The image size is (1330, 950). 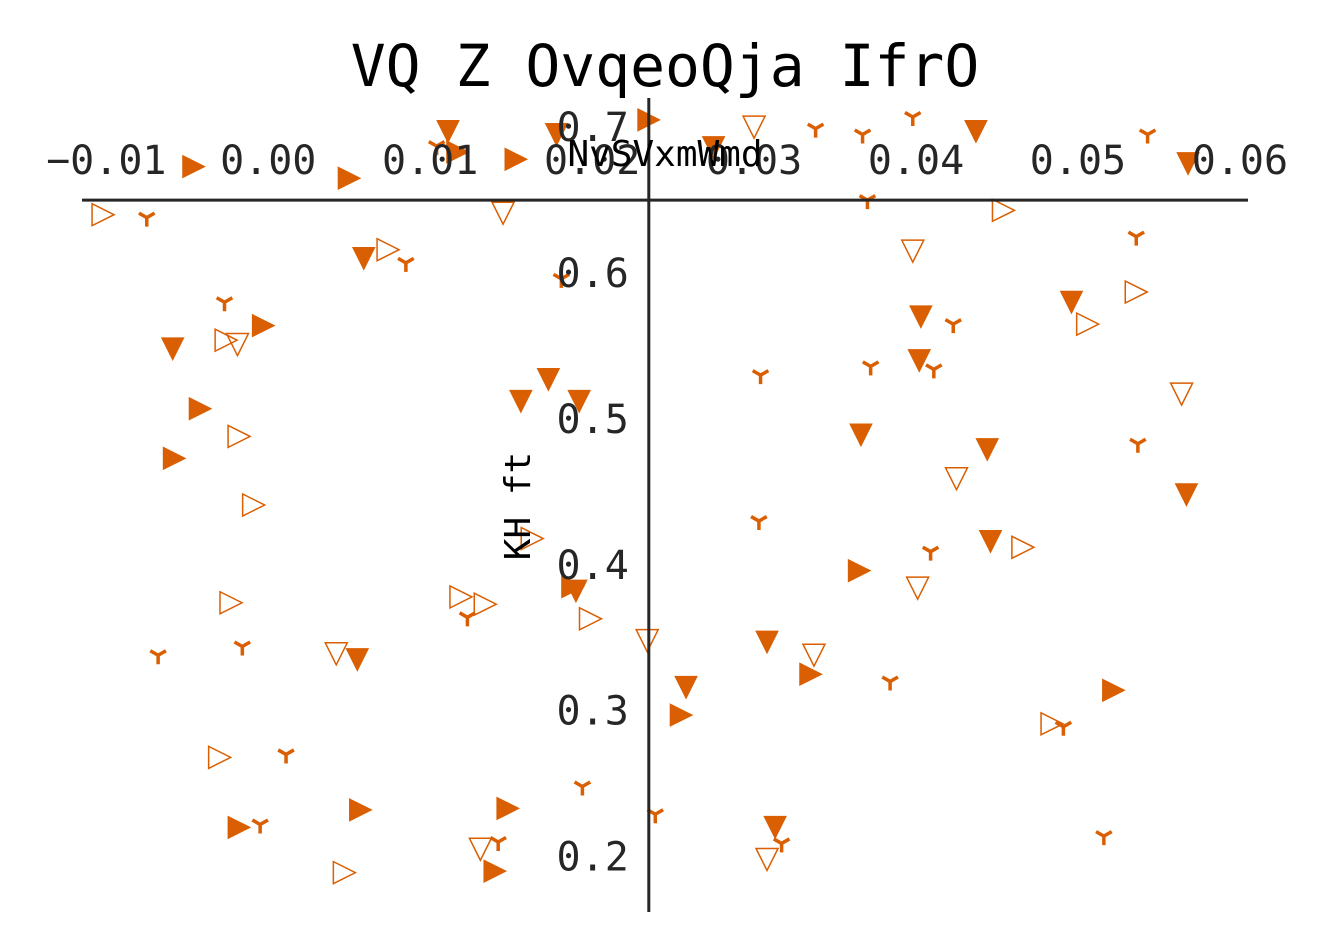 What do you see at coordinates (518, 506) in the screenshot?
I see `y-axis-label: KH ft` at bounding box center [518, 506].